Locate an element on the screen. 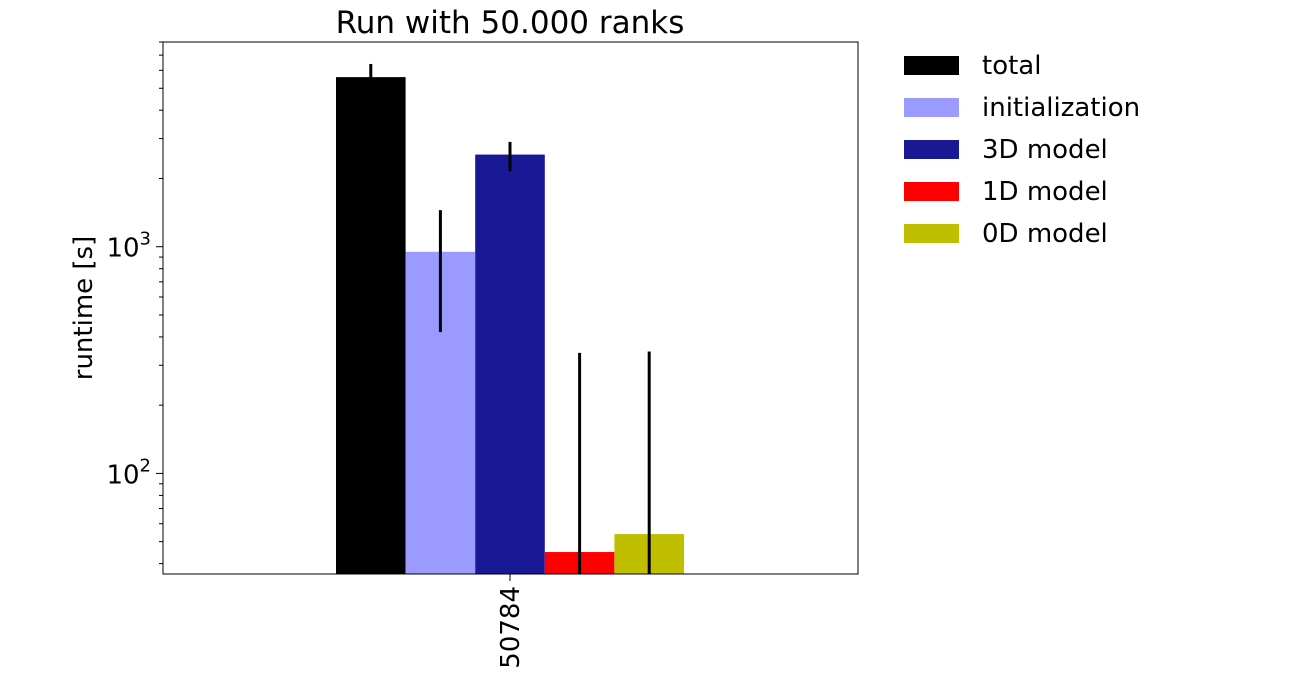 The image size is (1300, 700). bar-total is located at coordinates (371, 325).